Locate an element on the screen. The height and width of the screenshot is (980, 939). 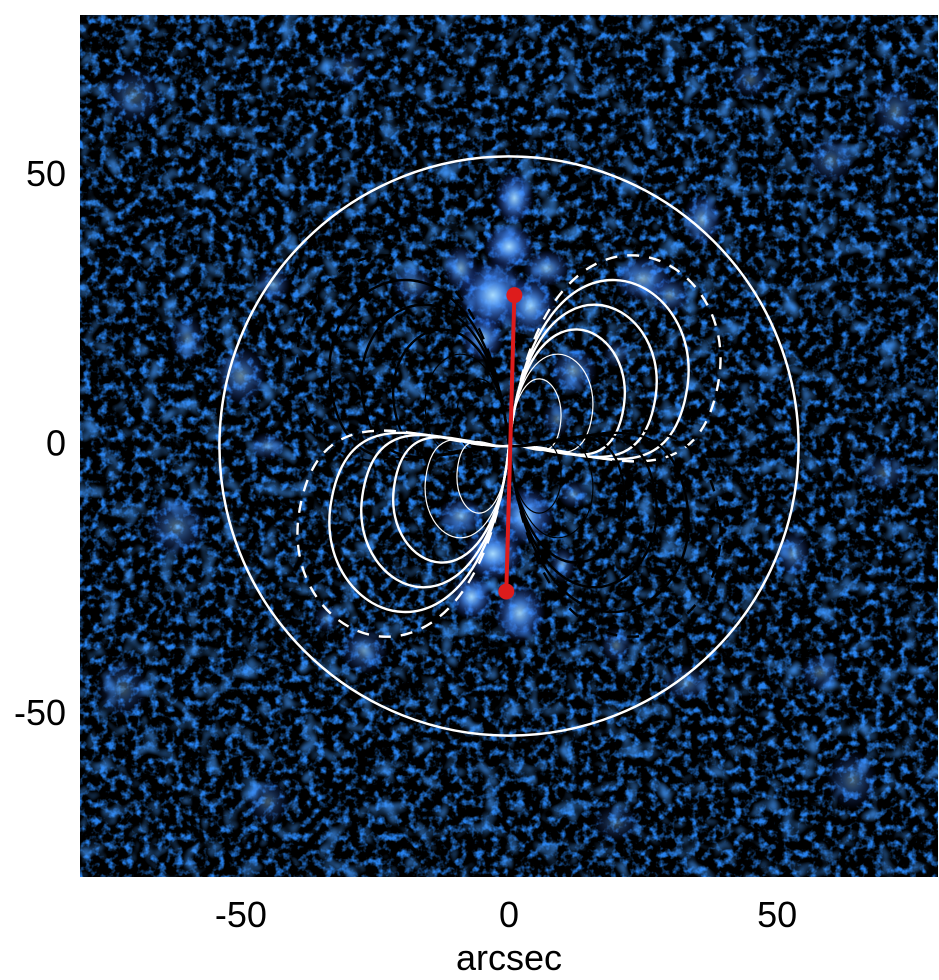
x-axis-title: arcsec is located at coordinates (509, 957).